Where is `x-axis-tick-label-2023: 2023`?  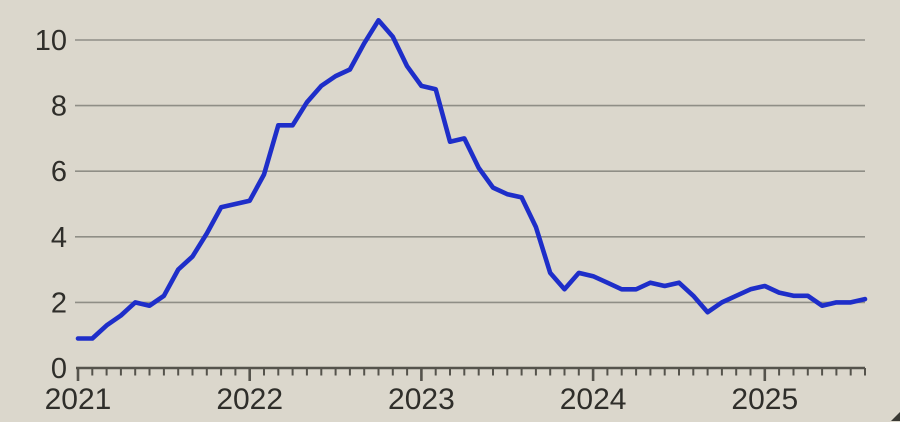
x-axis-tick-label-2023: 2023 is located at coordinates (421, 399).